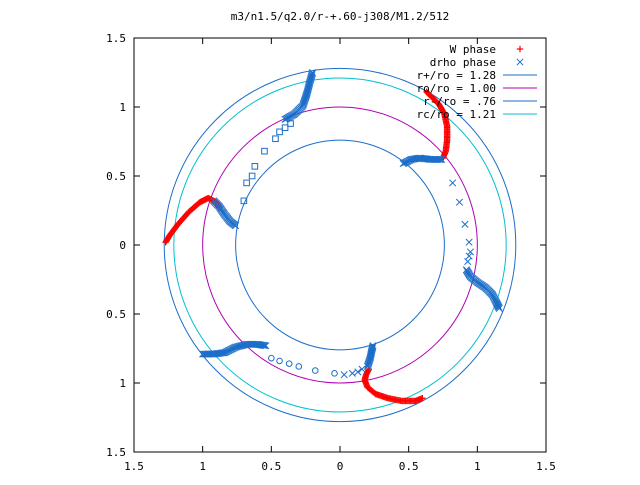  What do you see at coordinates (456, 75) in the screenshot?
I see `legend-label: r+/ro = 1.28` at bounding box center [456, 75].